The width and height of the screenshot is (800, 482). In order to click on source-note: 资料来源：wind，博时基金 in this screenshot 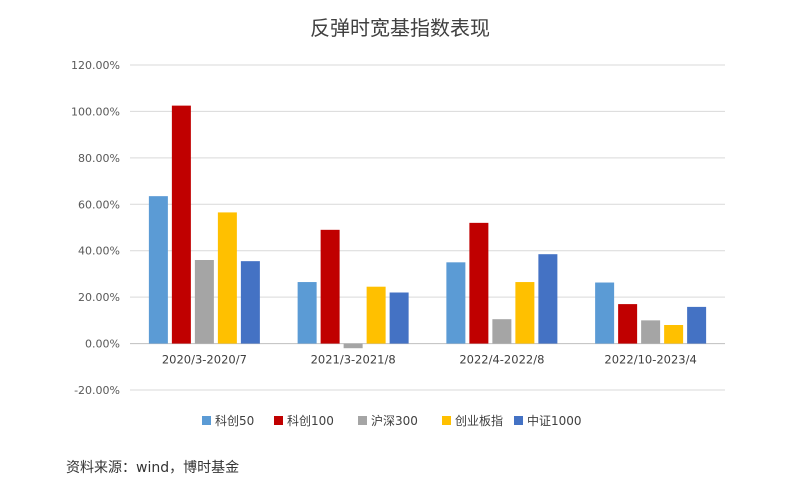, I will do `click(153, 468)`.